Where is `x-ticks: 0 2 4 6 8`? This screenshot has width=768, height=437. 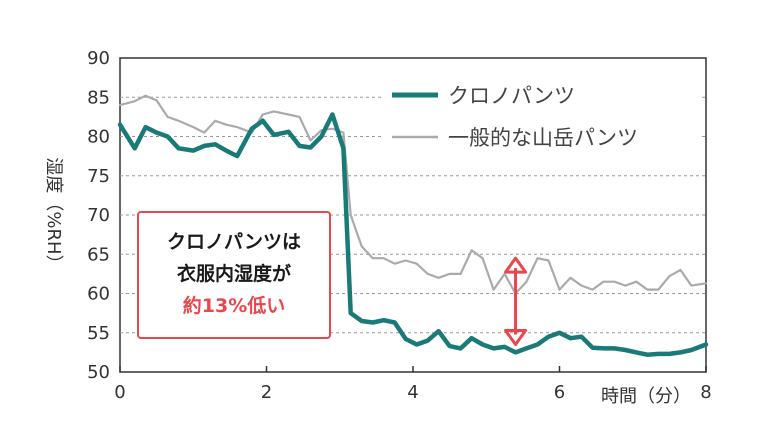 x-ticks: 0 2 4 6 8 is located at coordinates (413, 384).